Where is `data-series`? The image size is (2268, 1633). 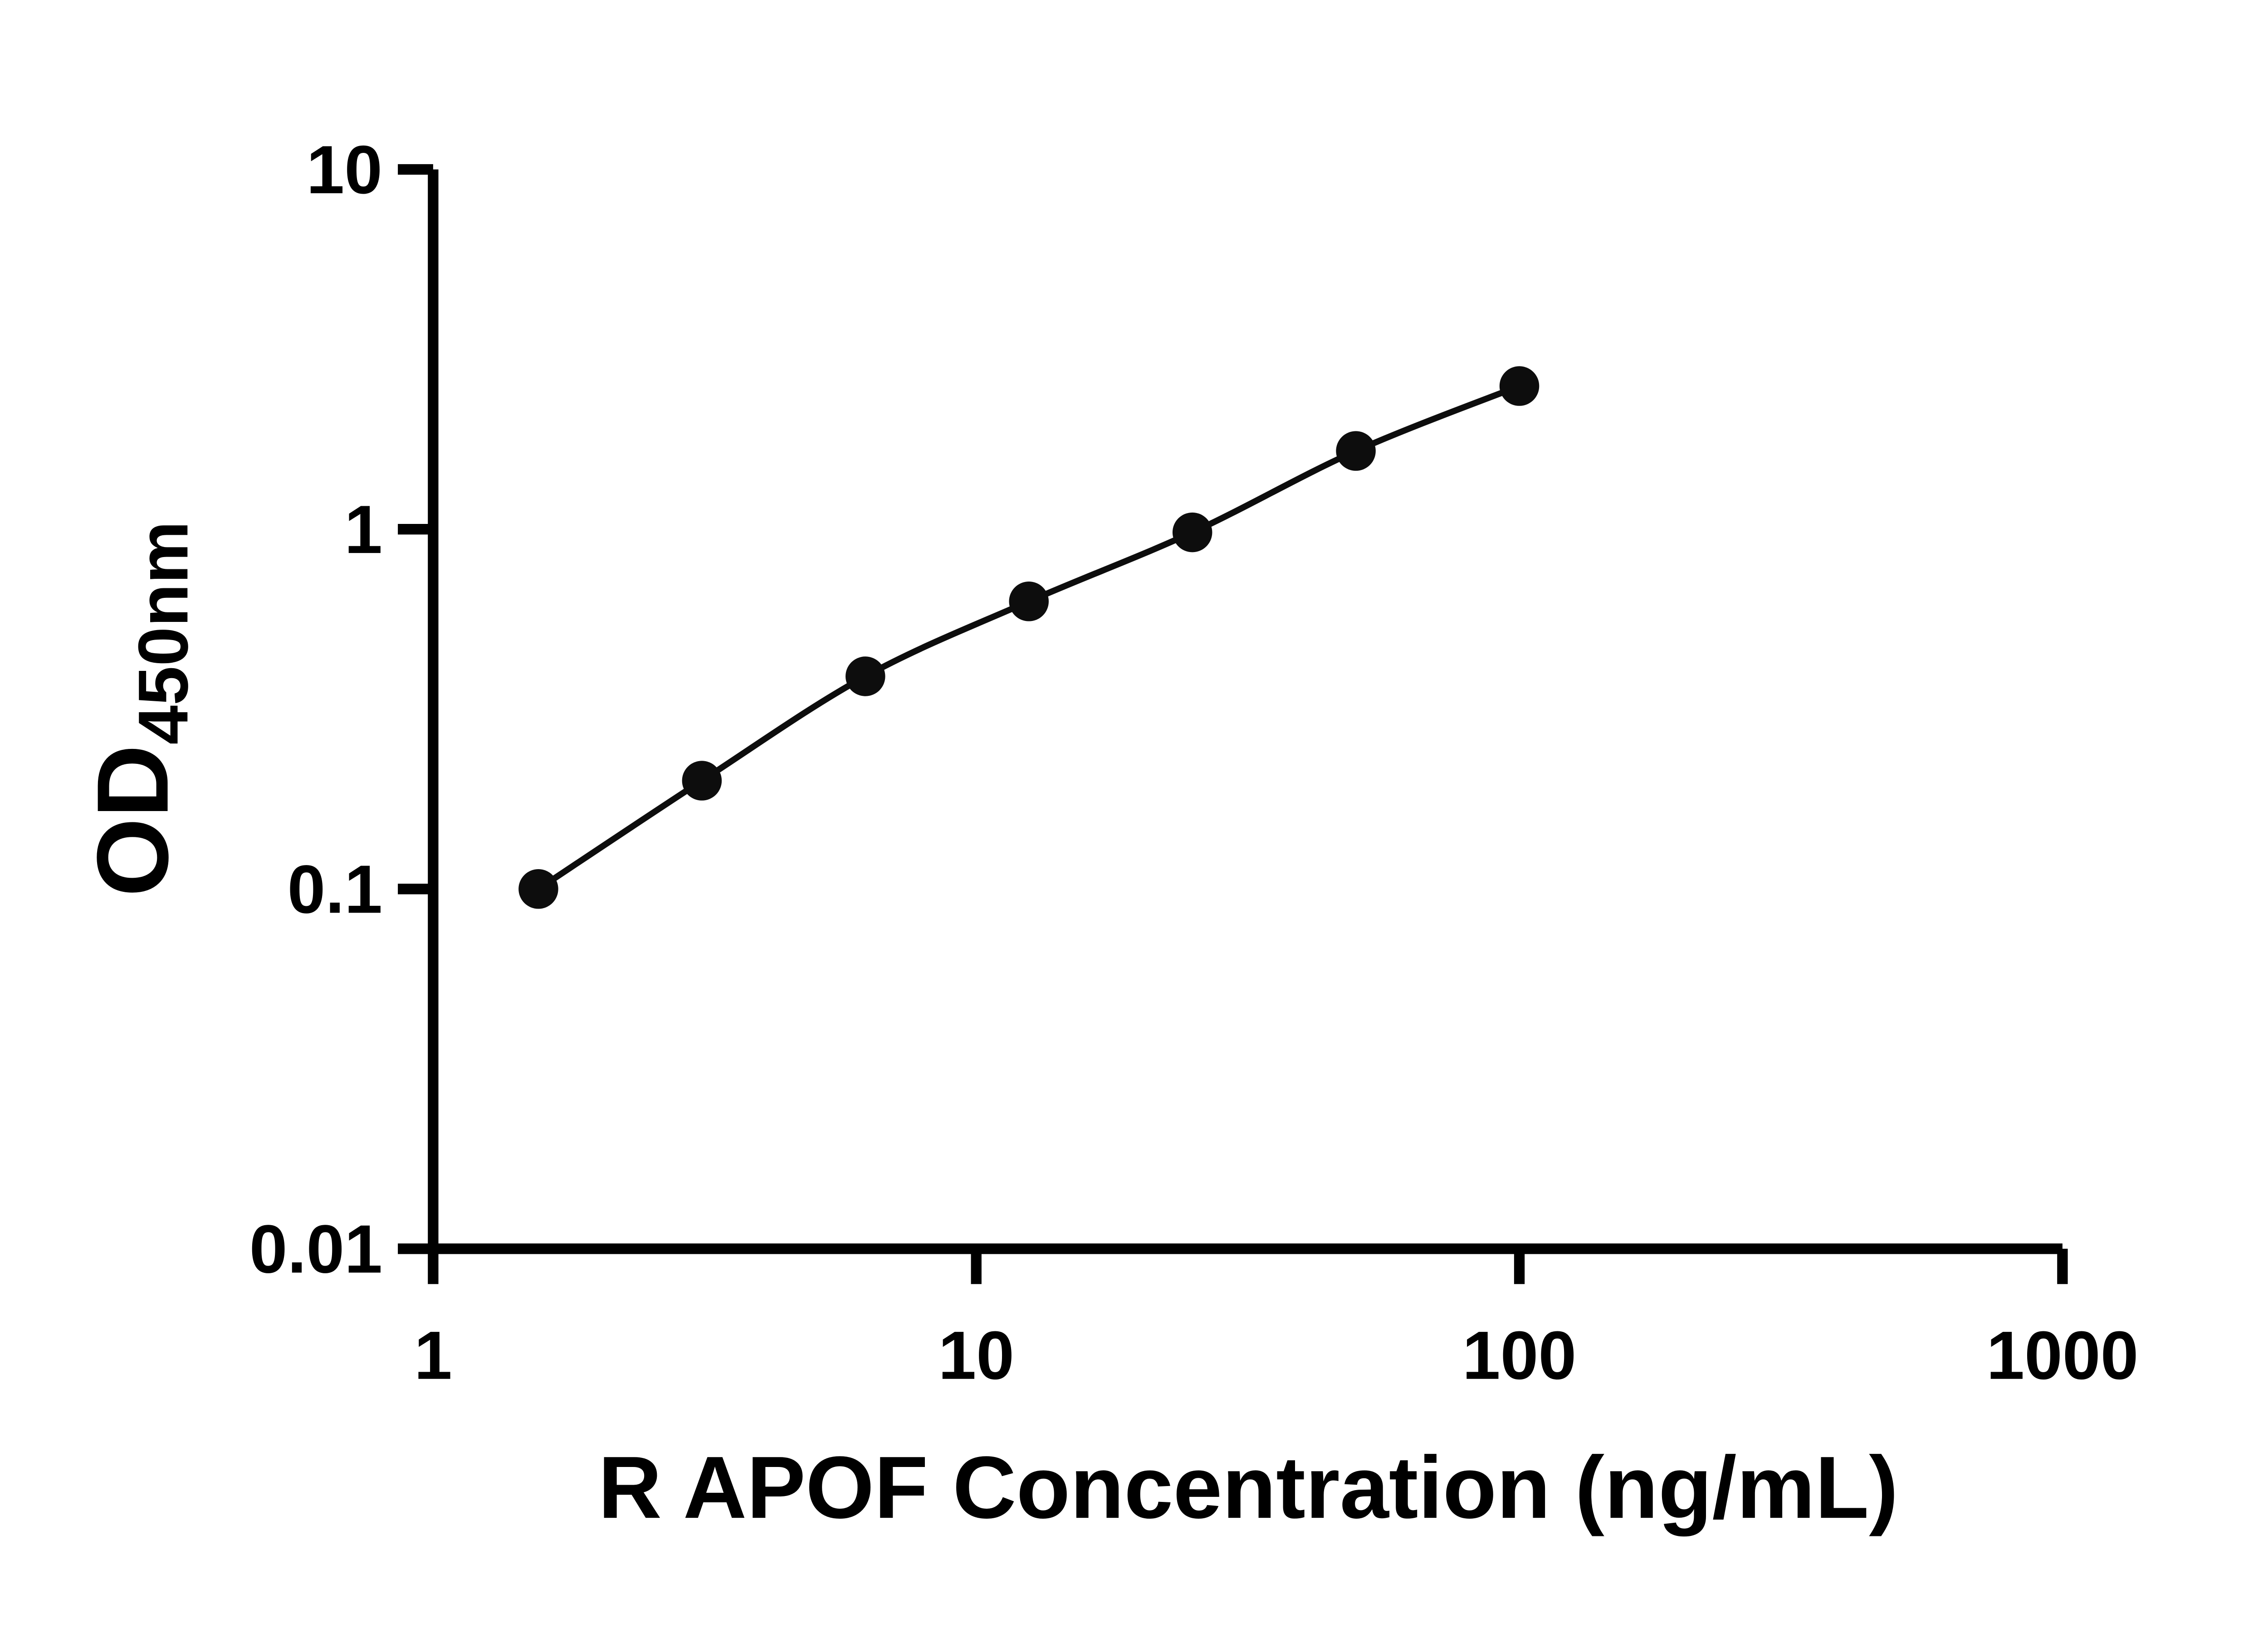
data-series is located at coordinates (1029, 637).